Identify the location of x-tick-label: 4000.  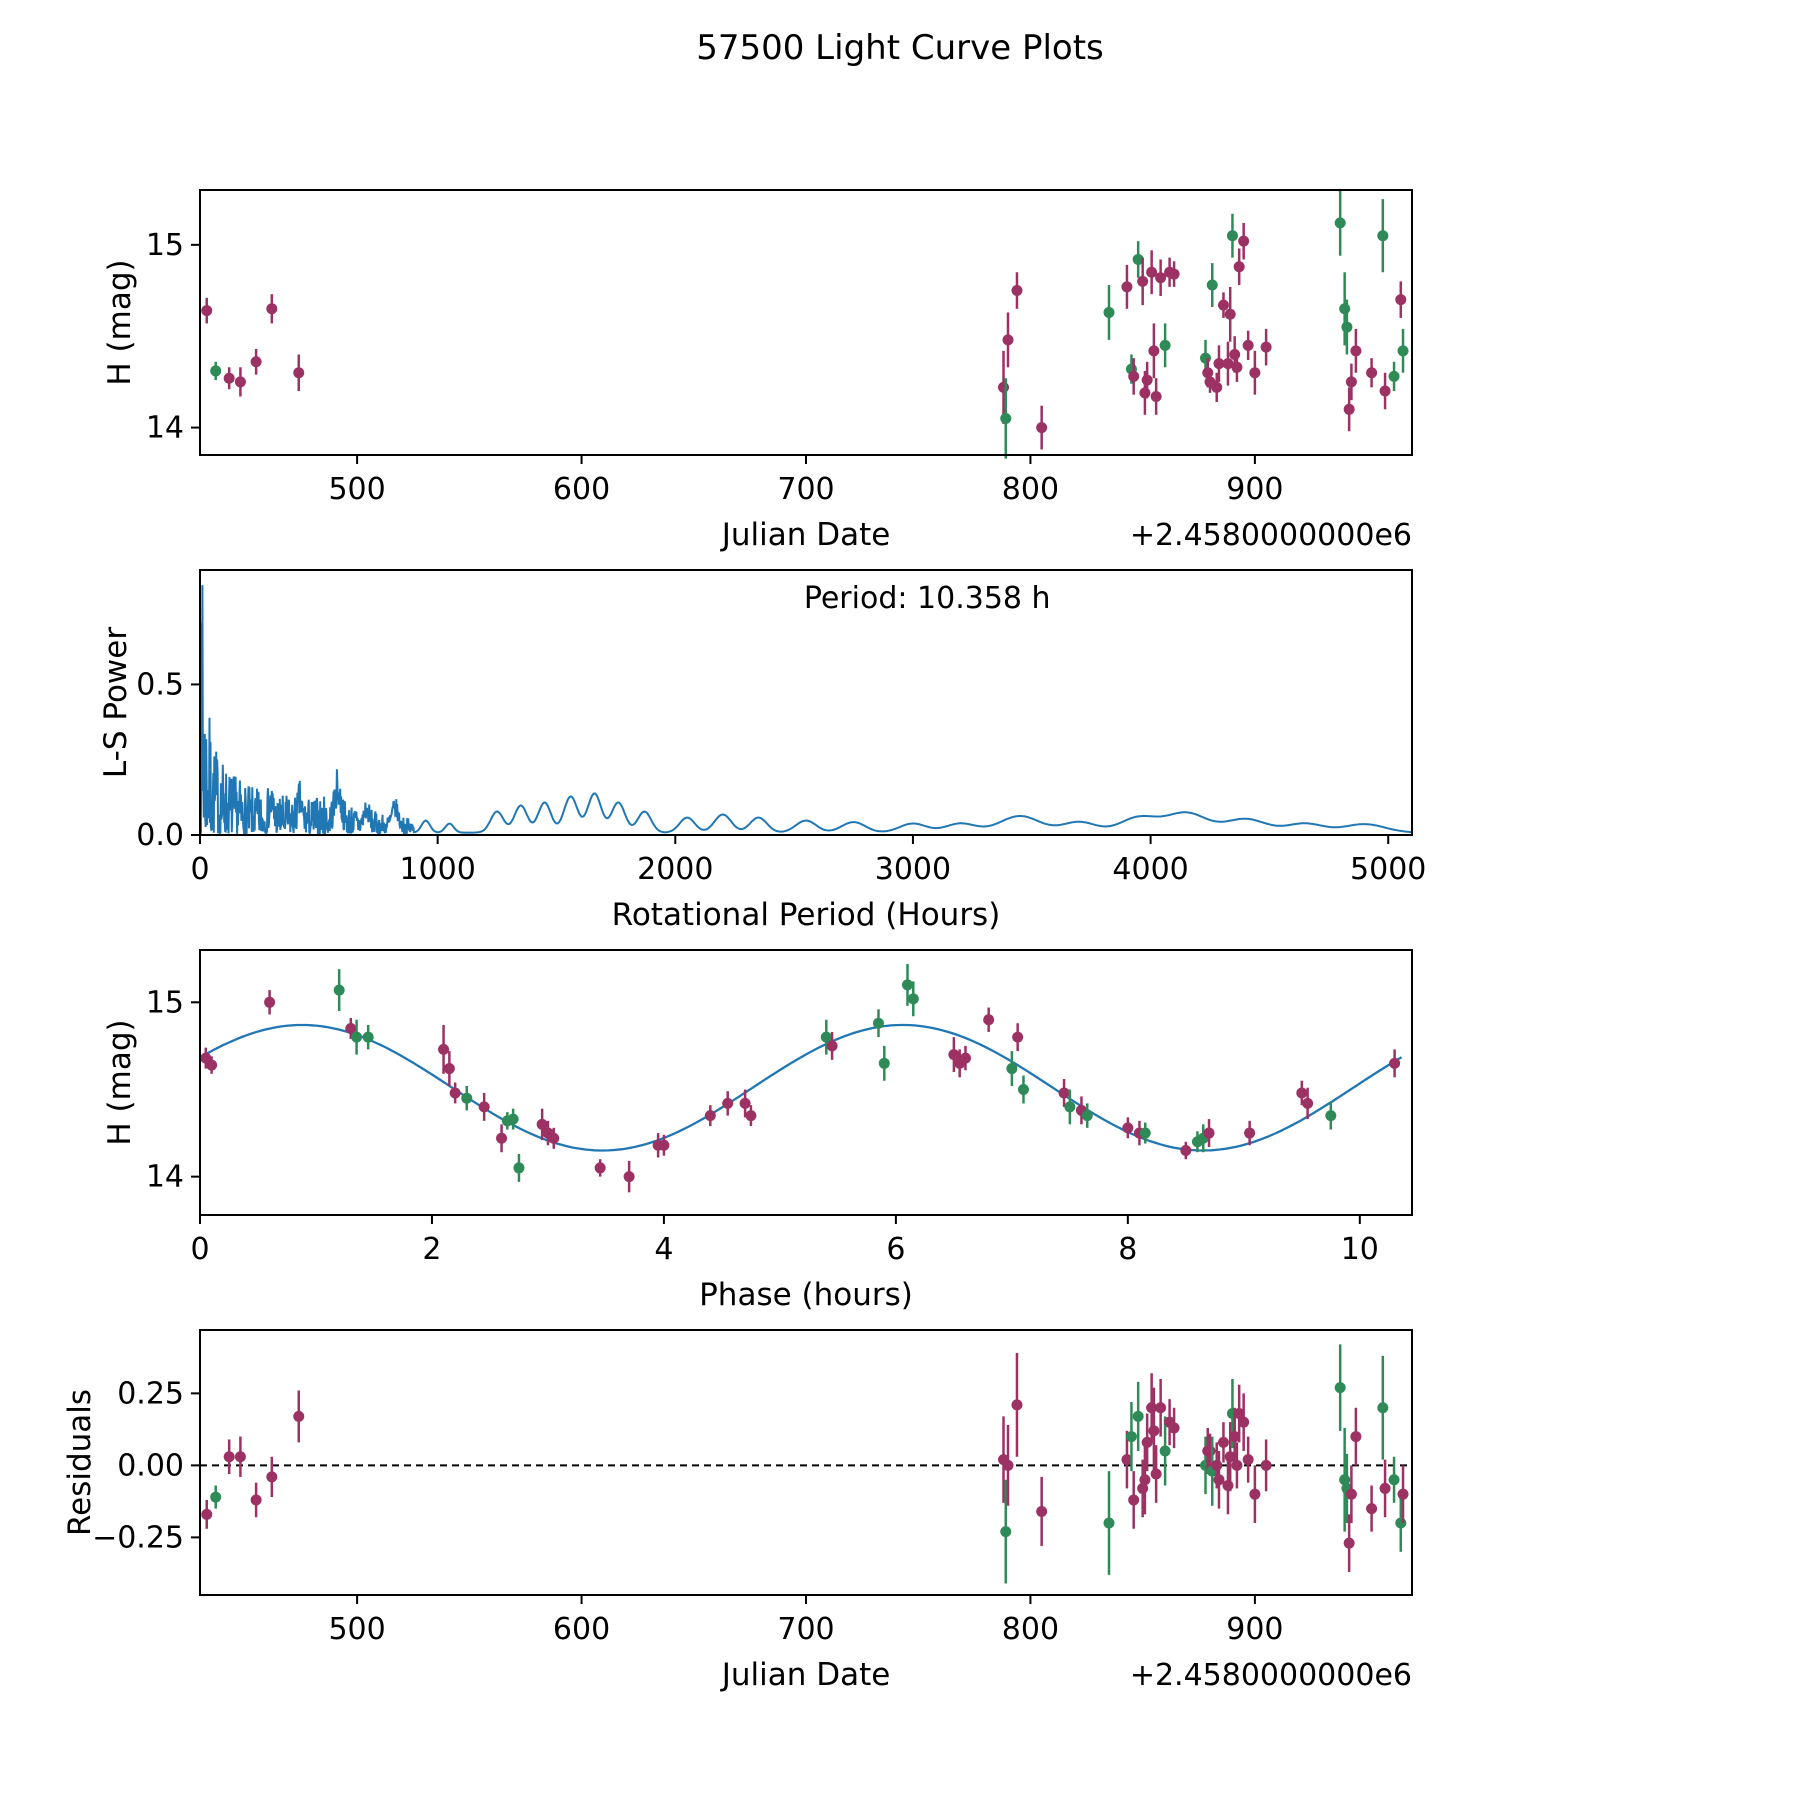
(1150, 869).